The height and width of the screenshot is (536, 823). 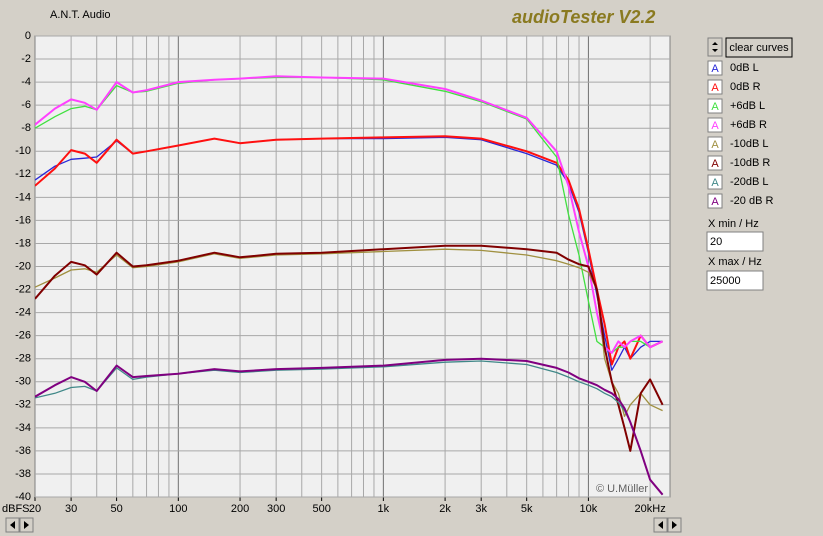 I want to click on chart-title: audioTester V2.2, so click(x=583, y=17).